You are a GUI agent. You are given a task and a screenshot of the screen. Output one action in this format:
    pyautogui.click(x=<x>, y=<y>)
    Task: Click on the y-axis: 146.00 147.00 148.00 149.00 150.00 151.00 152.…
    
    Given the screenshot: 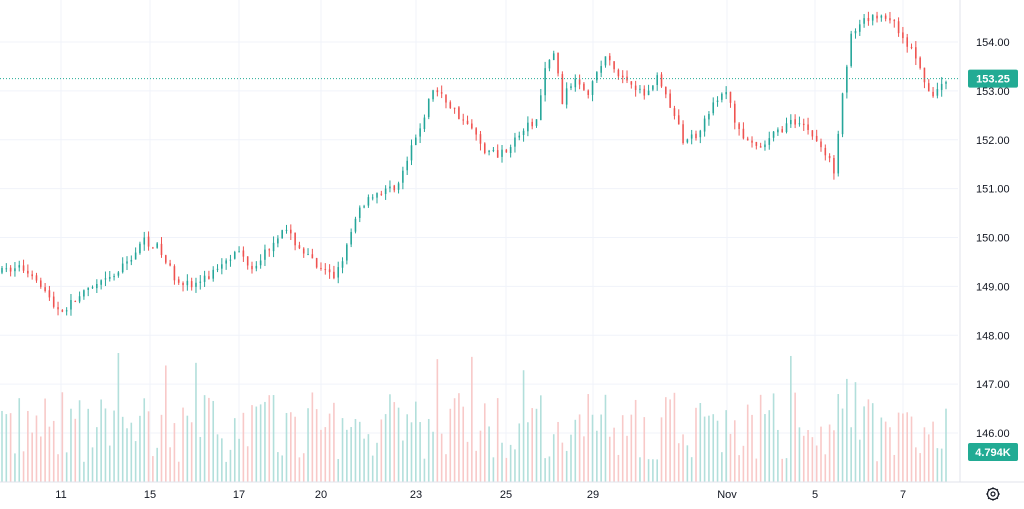 What is the action you would take?
    pyautogui.click(x=984, y=241)
    